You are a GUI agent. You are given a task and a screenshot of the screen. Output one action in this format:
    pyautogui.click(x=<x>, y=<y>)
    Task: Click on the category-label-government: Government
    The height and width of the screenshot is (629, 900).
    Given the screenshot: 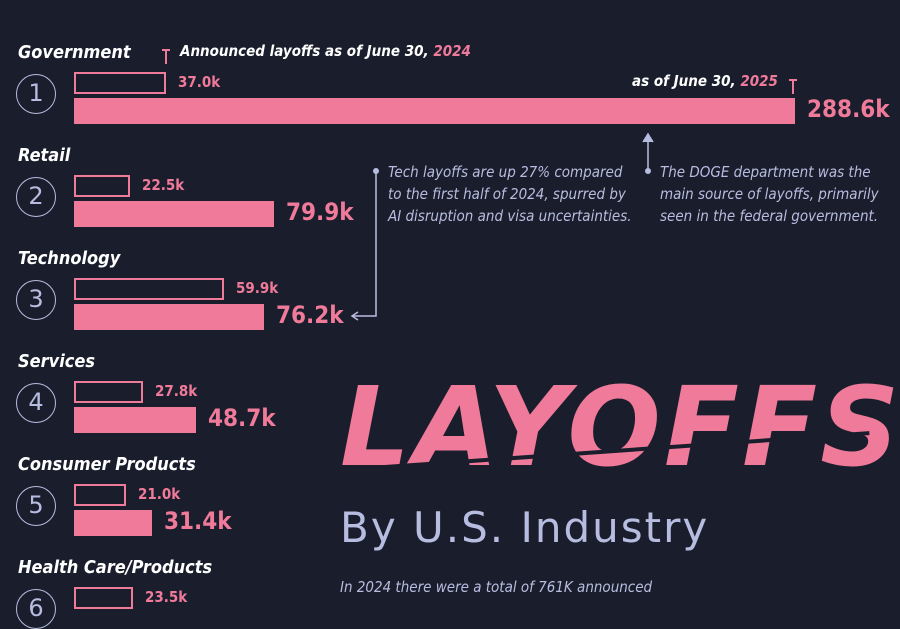 What is the action you would take?
    pyautogui.click(x=74, y=52)
    